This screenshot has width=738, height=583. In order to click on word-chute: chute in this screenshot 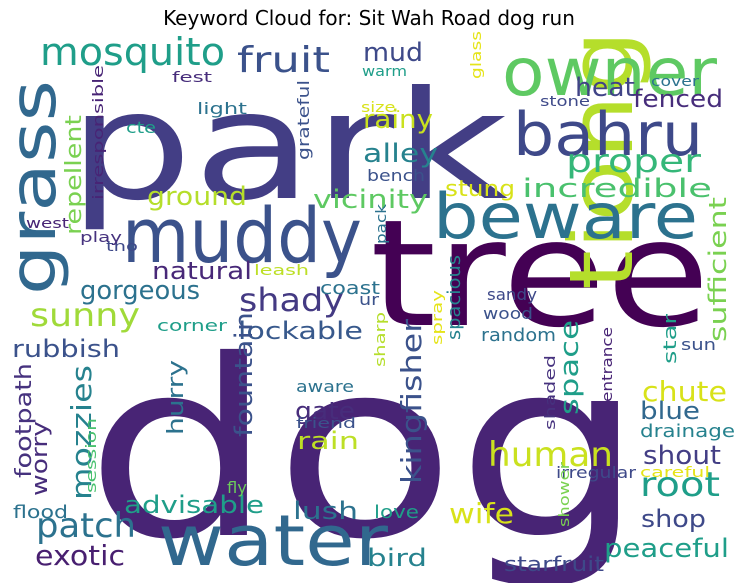, I will do `click(684, 391)`.